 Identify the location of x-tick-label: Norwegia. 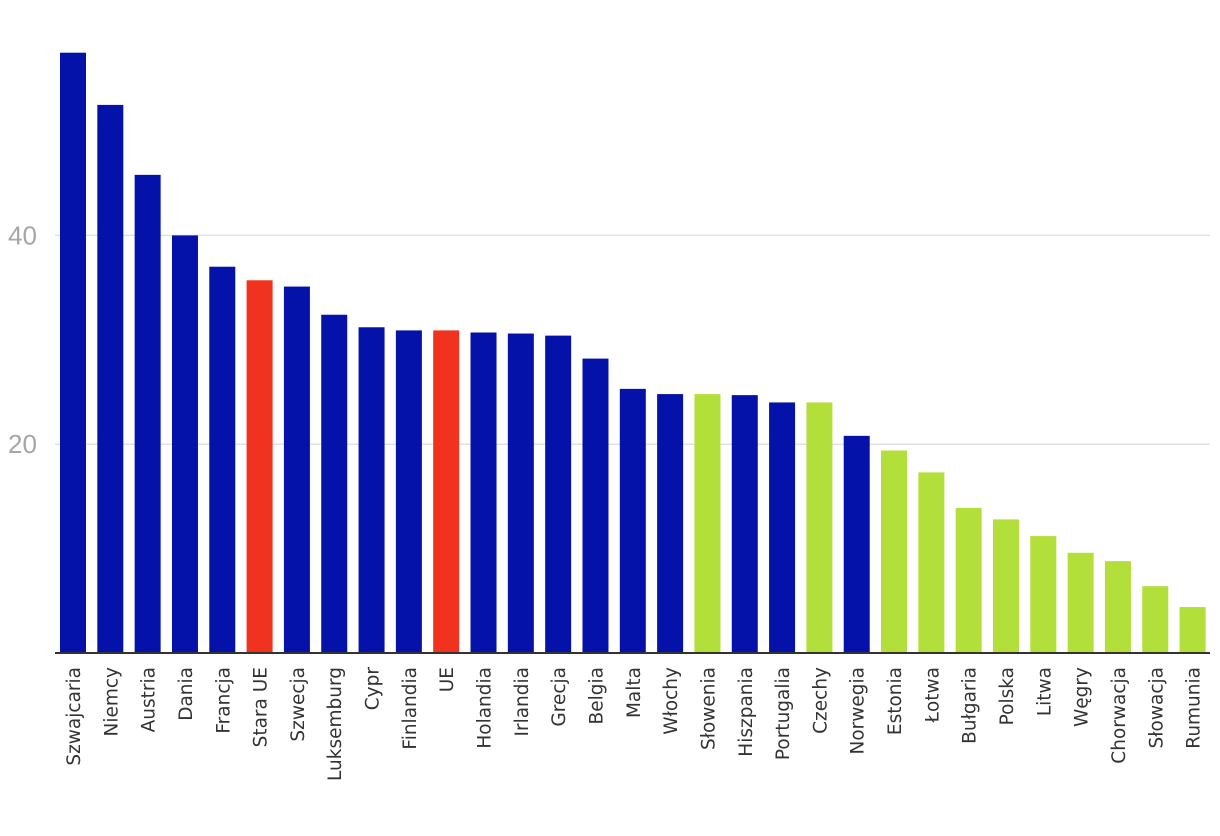
(858, 711).